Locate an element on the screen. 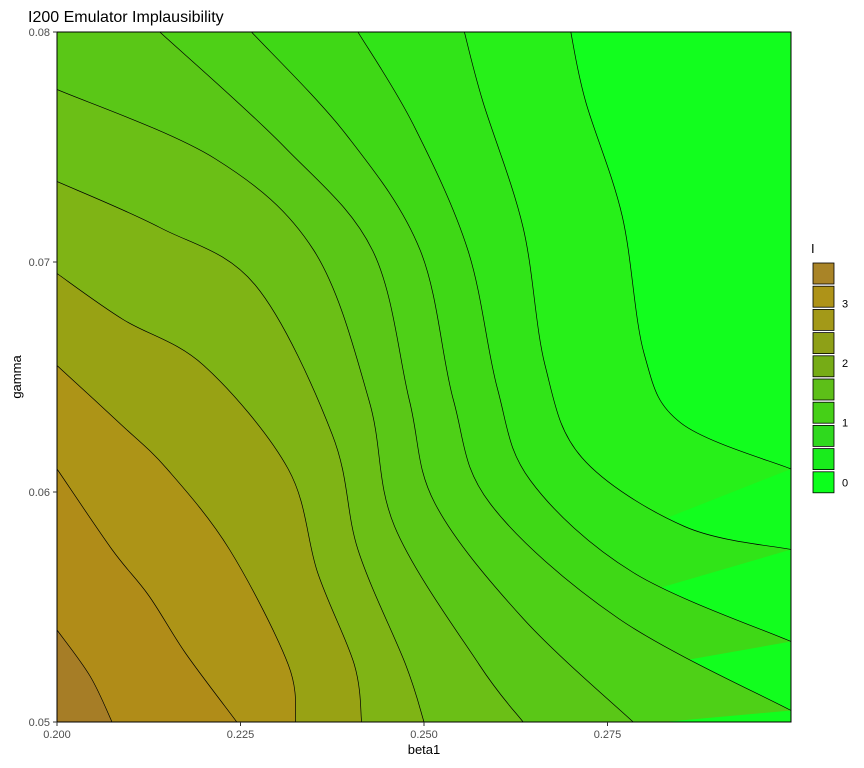 The width and height of the screenshot is (864, 768). y-axis: 0.05 0.06 0.07 0.08 is located at coordinates (43, 378).